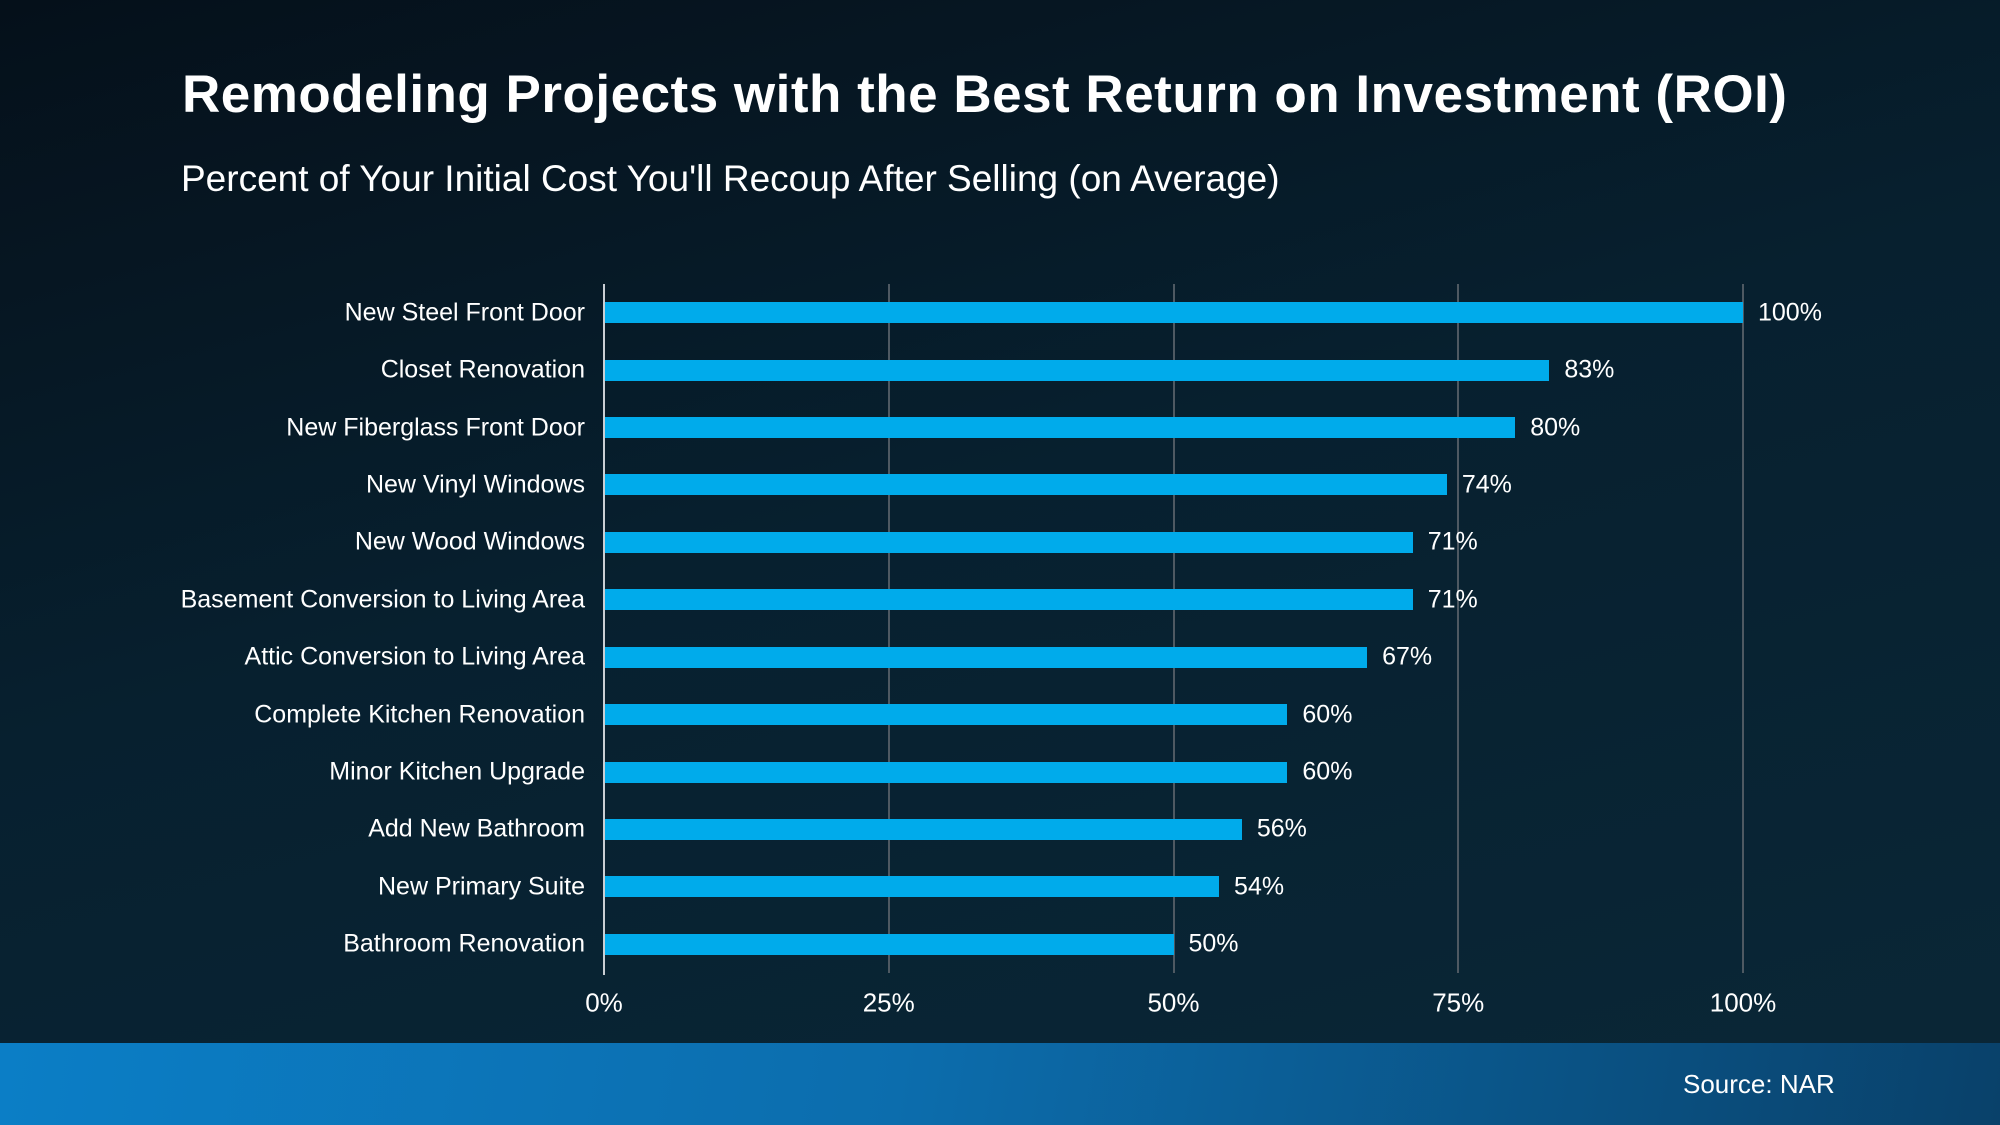  I want to click on x-tick-label: 100%, so click(1743, 1002).